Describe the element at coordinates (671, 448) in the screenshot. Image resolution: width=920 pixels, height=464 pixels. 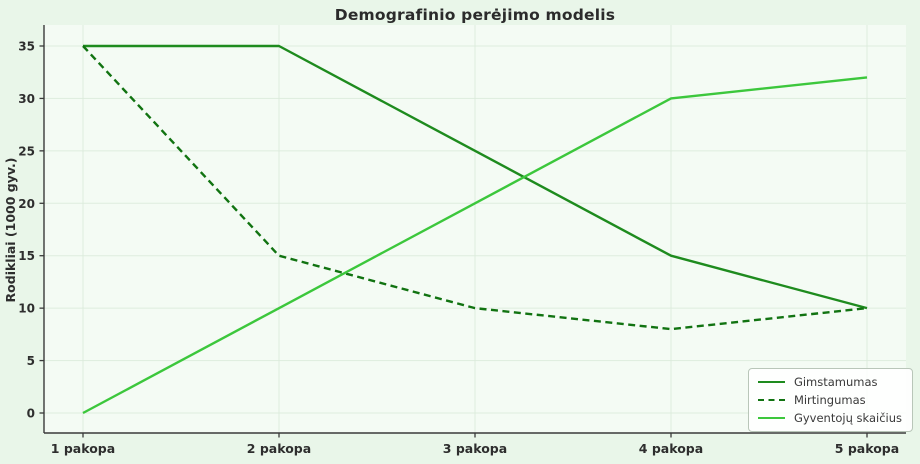
I see `x-tick-label: 4 pakopa` at that location.